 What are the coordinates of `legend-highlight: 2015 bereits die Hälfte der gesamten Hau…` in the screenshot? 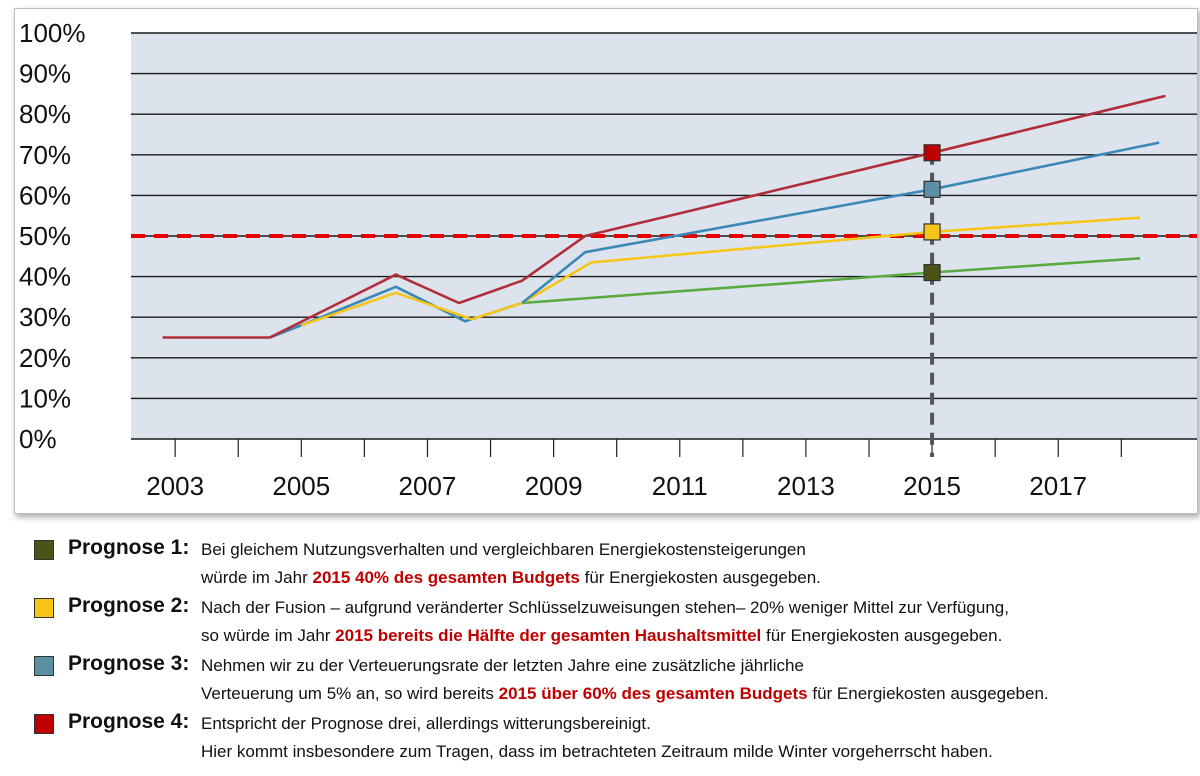 It's located at (548, 635).